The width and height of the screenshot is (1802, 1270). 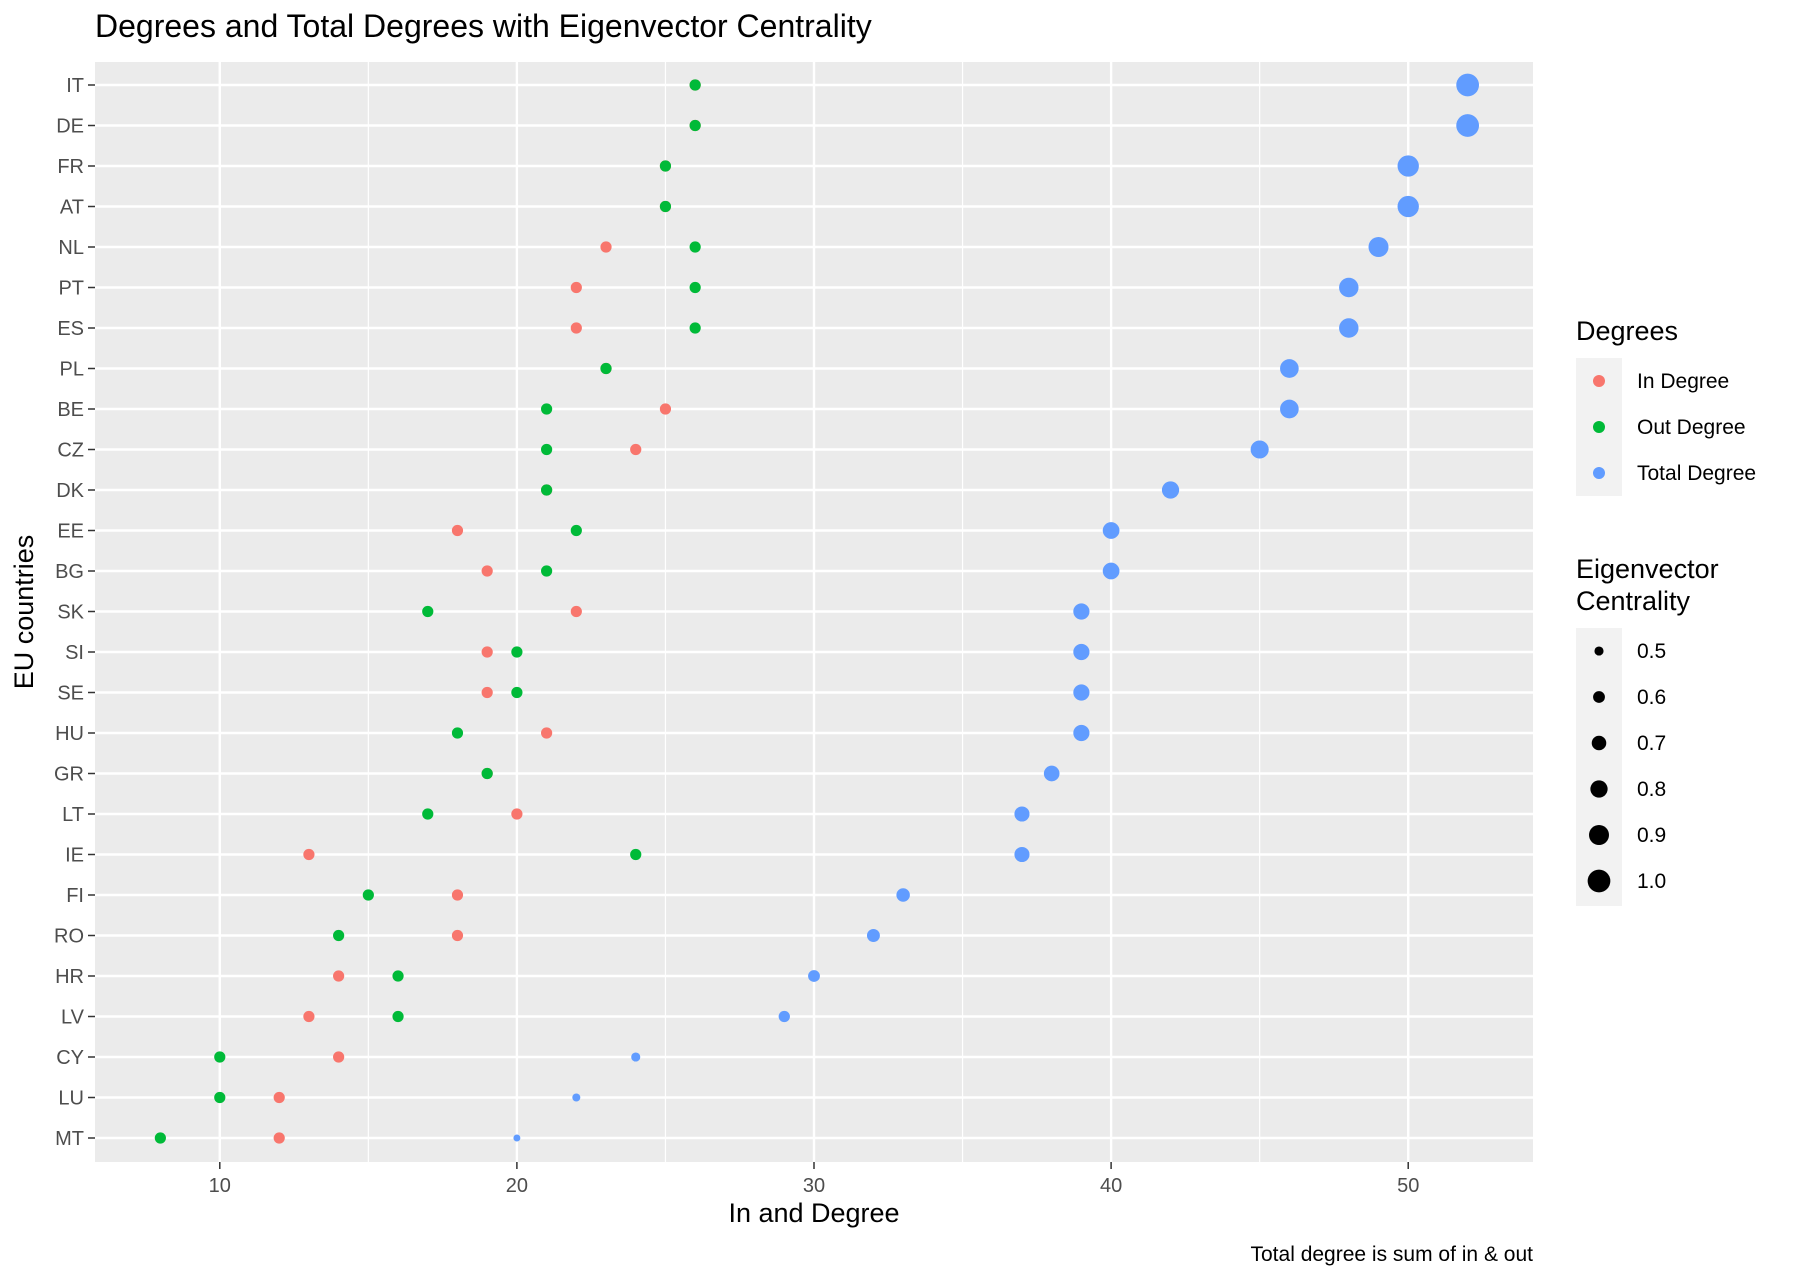 I want to click on legend-size-label: 0.8, so click(x=1651, y=789).